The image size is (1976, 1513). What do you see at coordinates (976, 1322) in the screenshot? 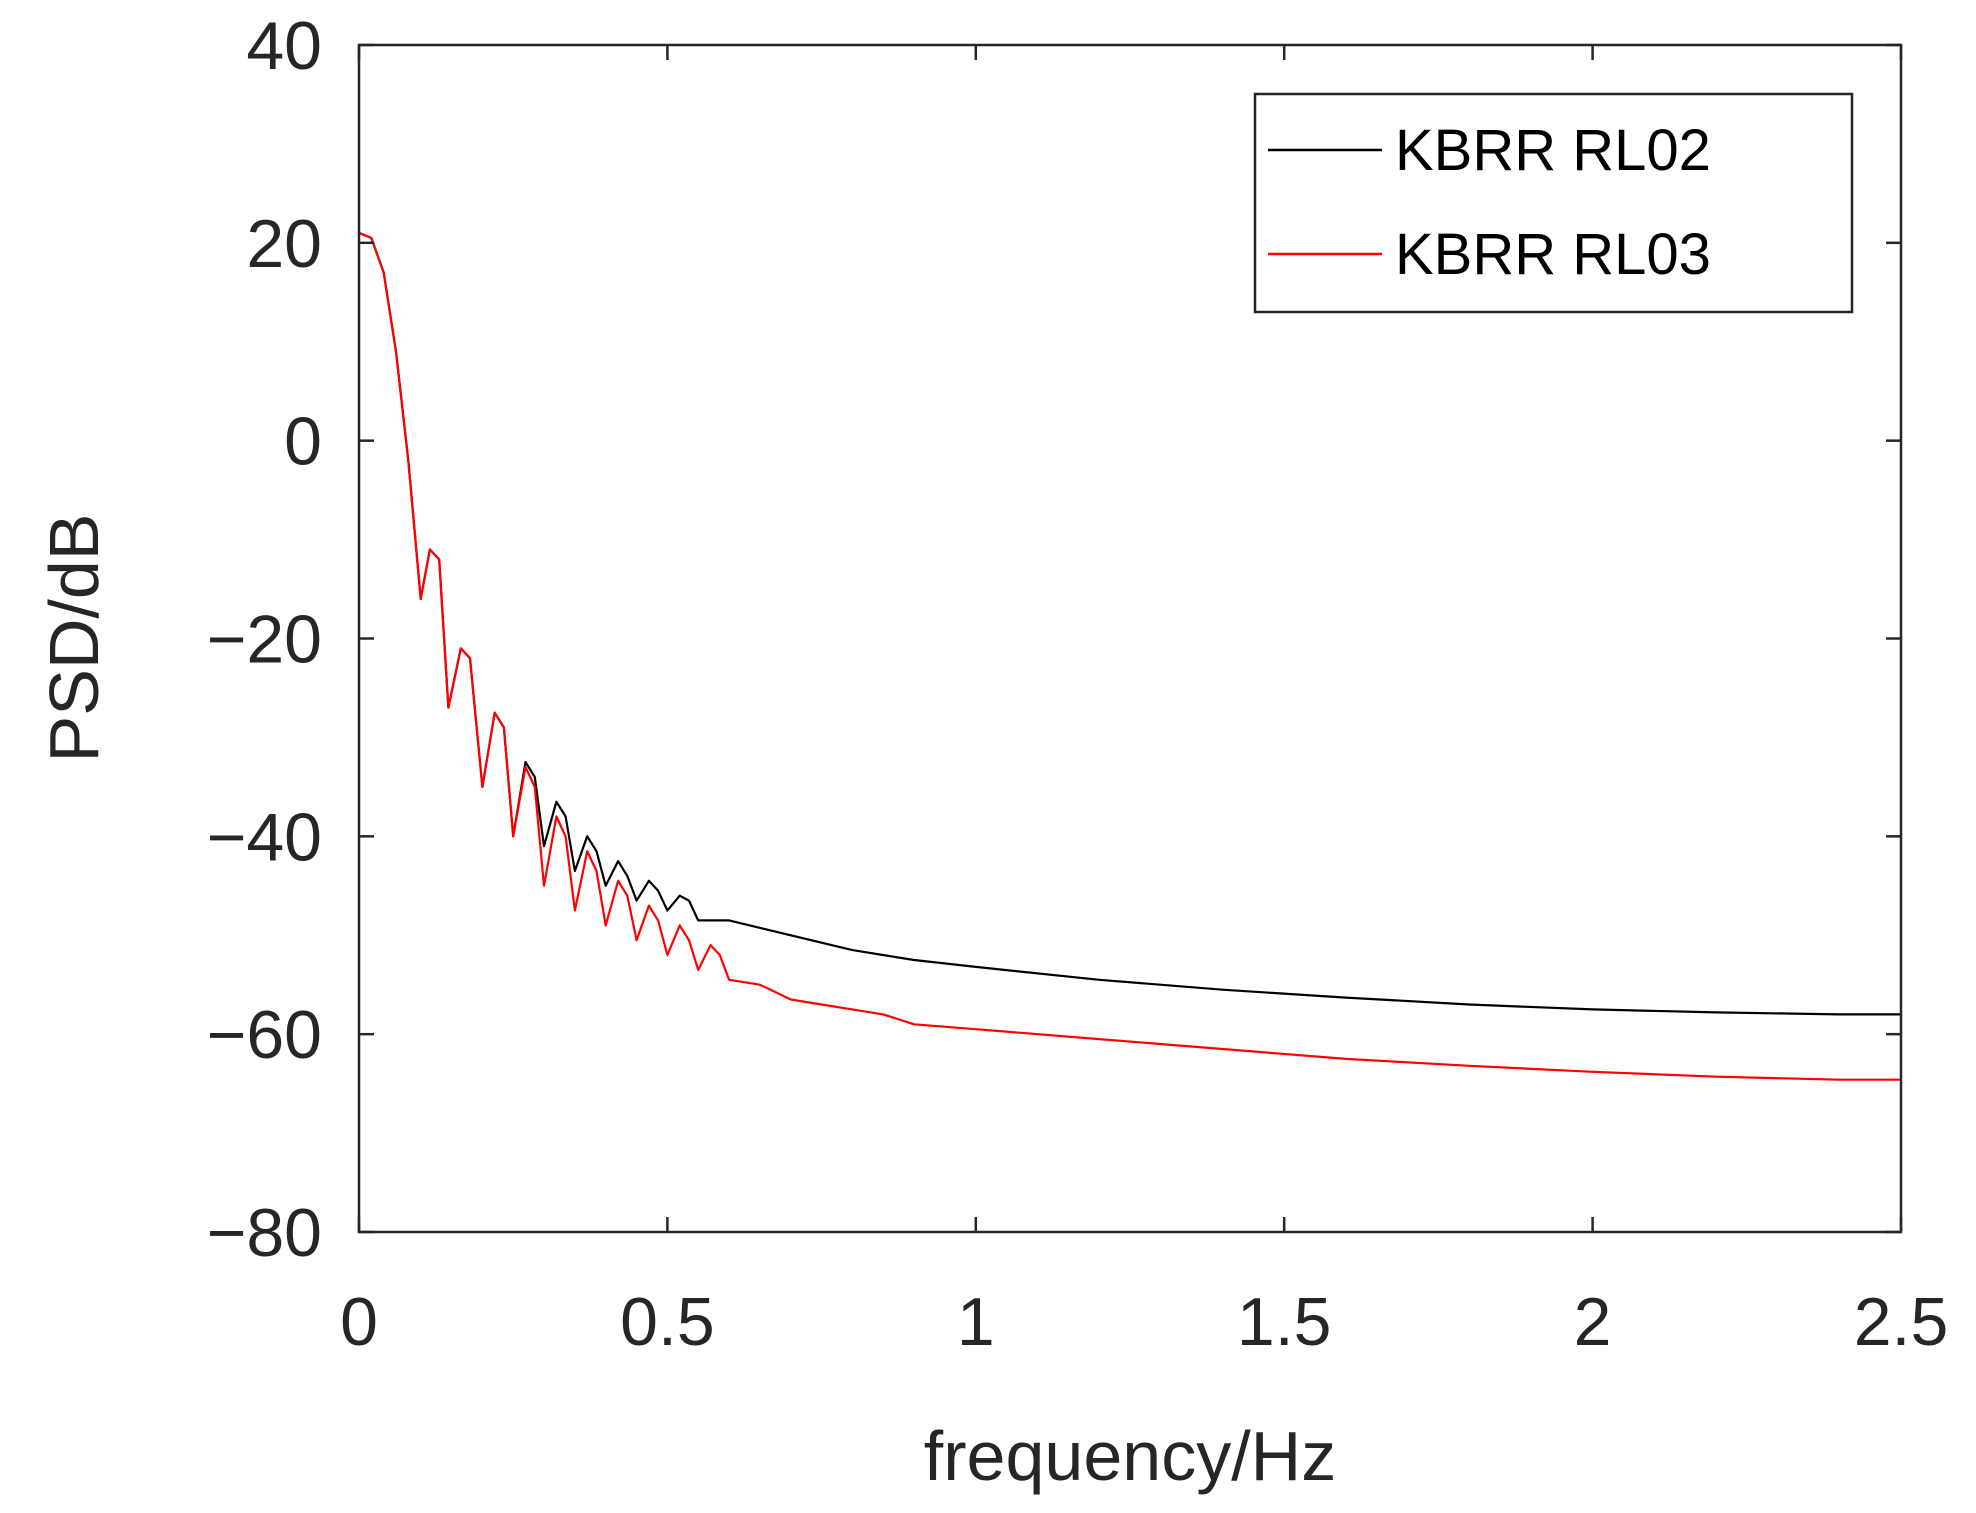
I see `x-tick-label: 1` at bounding box center [976, 1322].